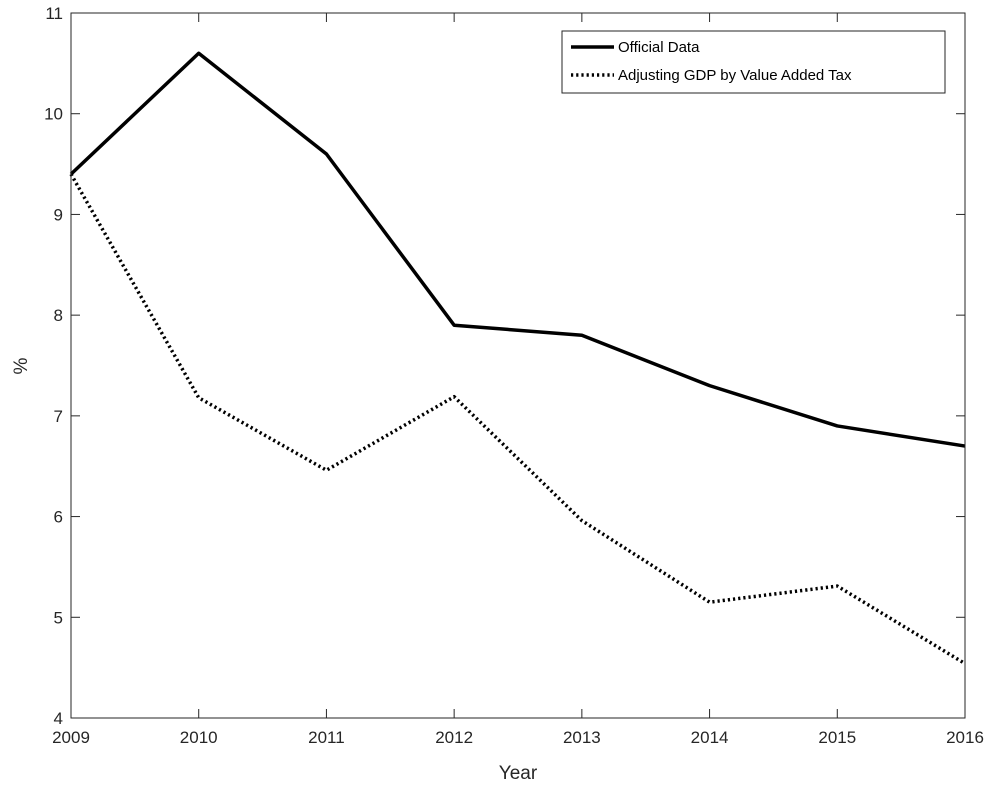  Describe the element at coordinates (58, 718) in the screenshot. I see `y-tick-label: 4` at that location.